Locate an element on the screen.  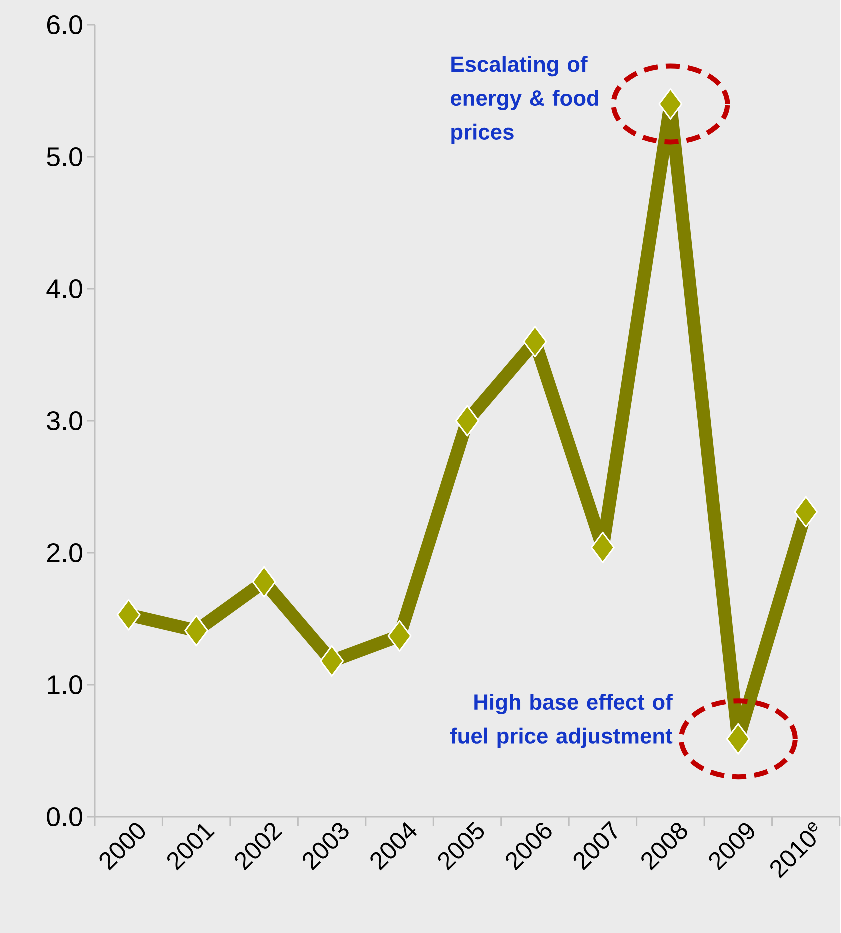
y-tick-label: 4.0 is located at coordinates (64, 289).